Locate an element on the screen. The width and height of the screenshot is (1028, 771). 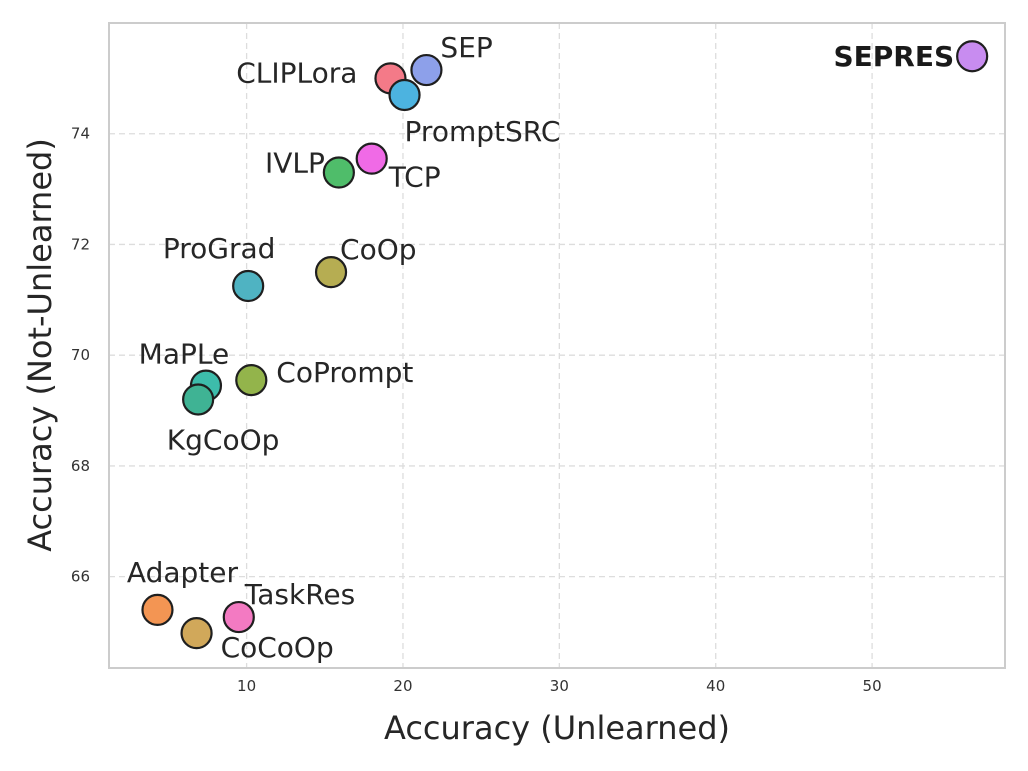
point-label: TCP is located at coordinates (414, 177).